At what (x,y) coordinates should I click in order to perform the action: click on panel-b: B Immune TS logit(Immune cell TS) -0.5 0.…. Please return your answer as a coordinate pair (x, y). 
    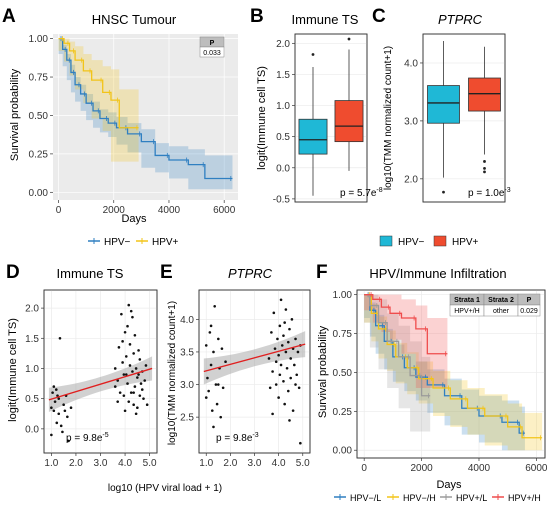
    Looking at the image, I should click on (316, 105).